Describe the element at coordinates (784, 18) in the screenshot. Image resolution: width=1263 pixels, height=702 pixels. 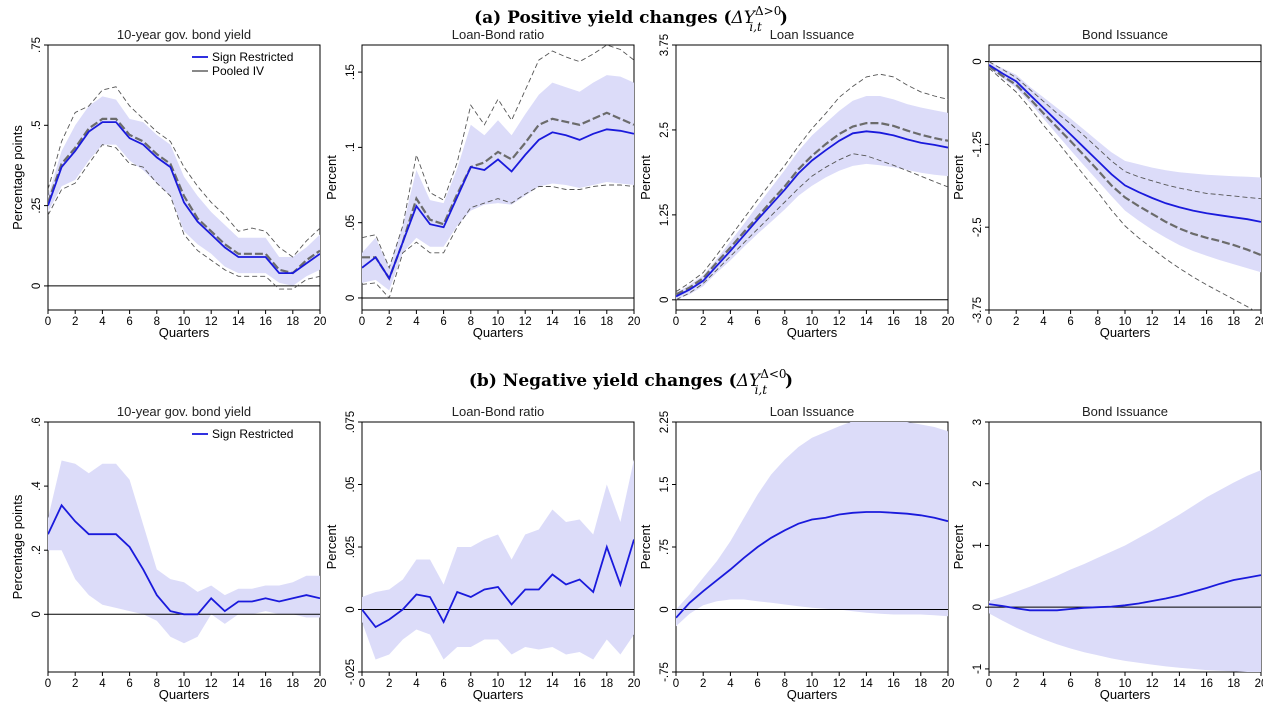
I see `row-title-a-close: )` at that location.